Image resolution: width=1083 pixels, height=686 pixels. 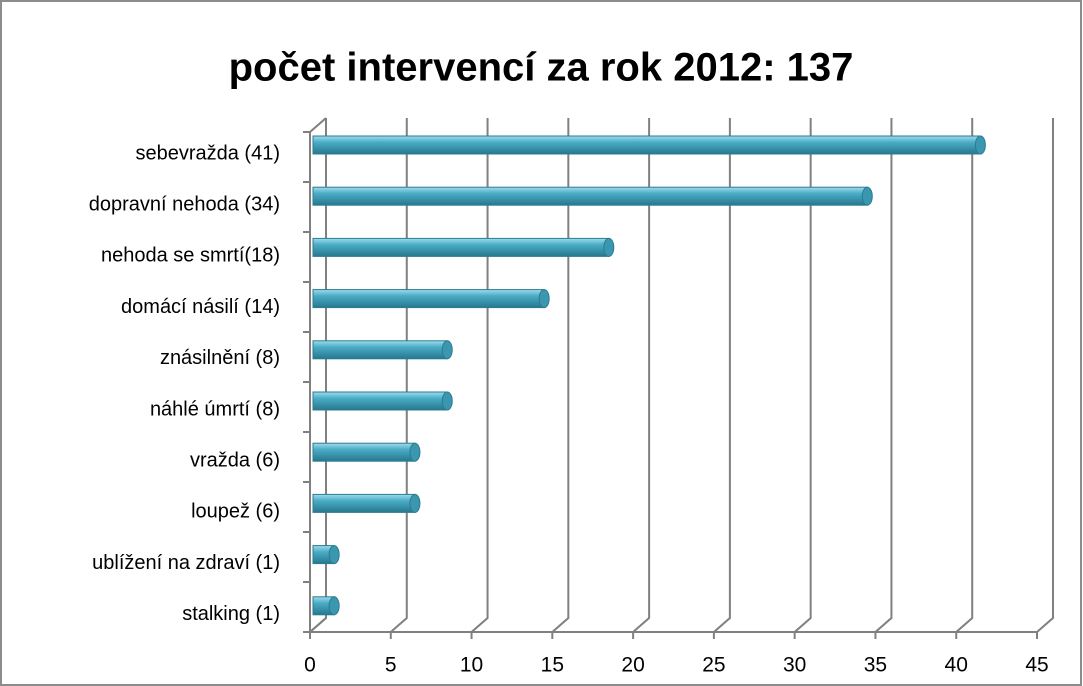 I want to click on y-tick-label: loupež (6), so click(x=235, y=512).